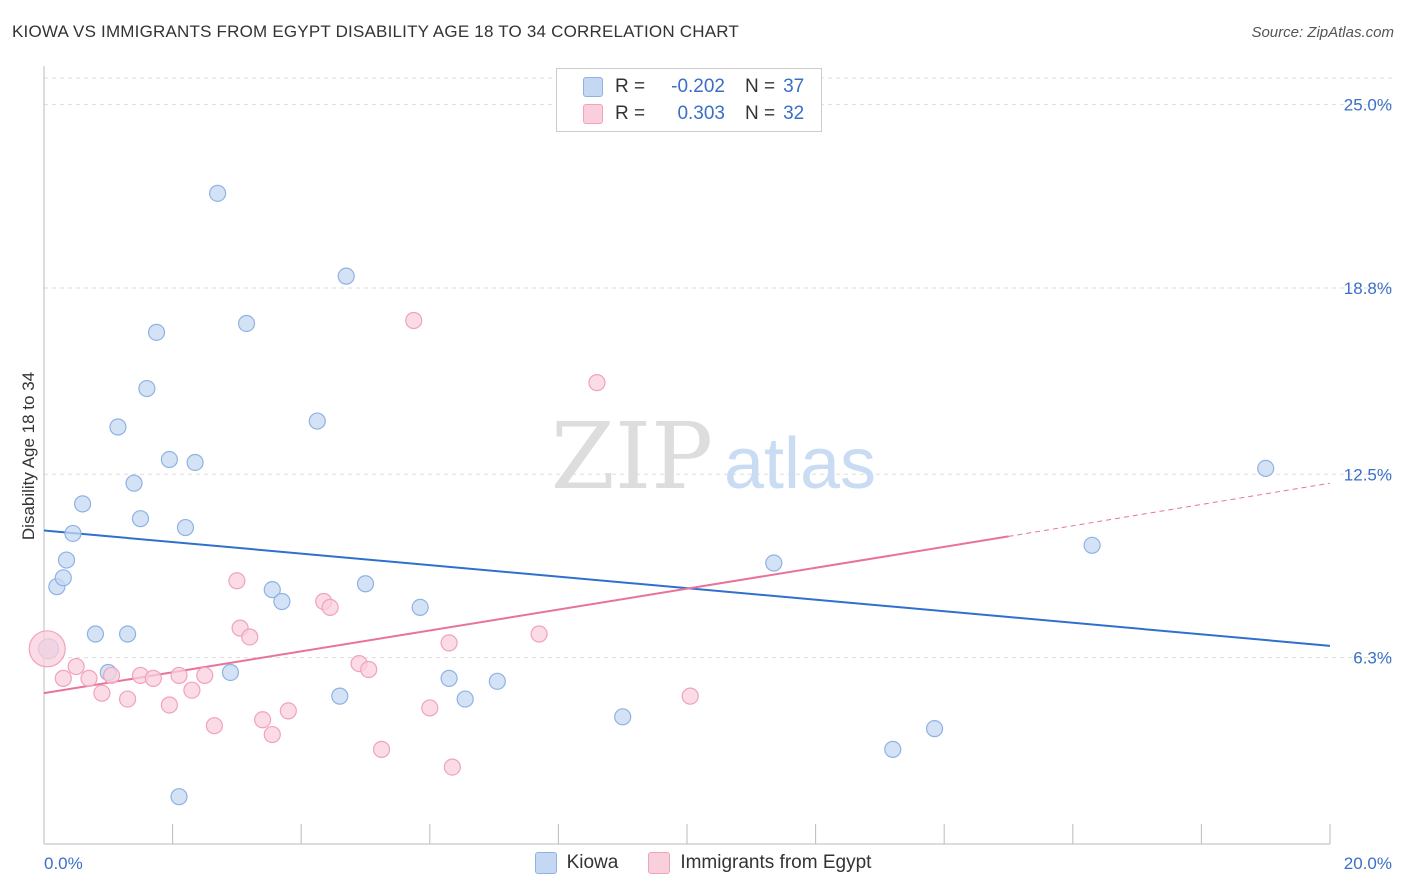  Describe the element at coordinates (576, 863) in the screenshot. I see `legend-item-kiowa: Kiowa` at that location.